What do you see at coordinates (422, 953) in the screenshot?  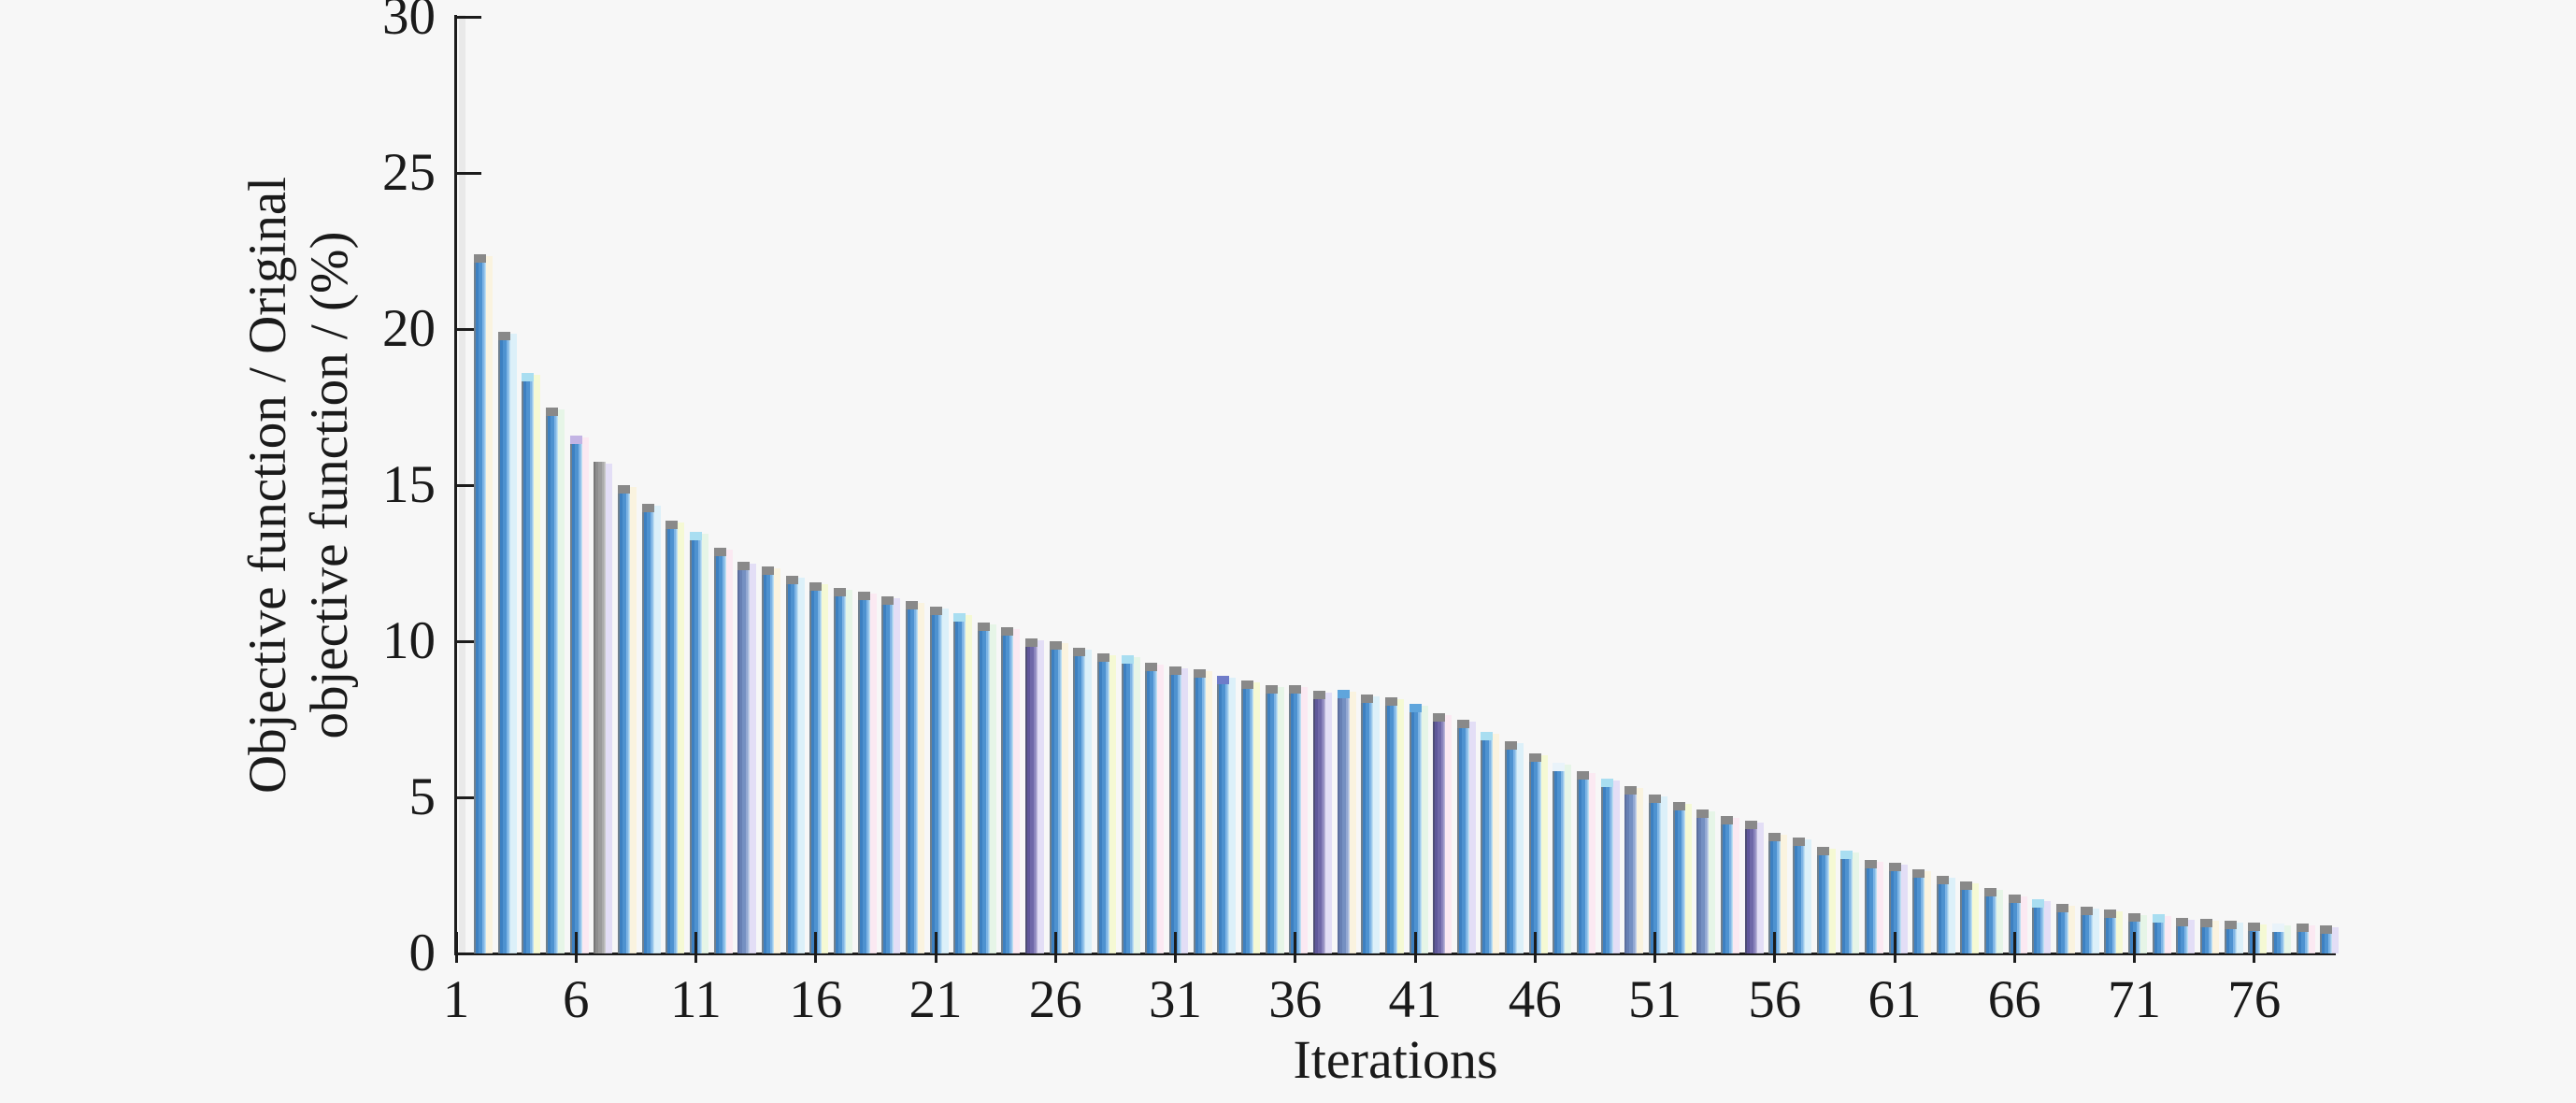 I see `y-tick-label: 0` at bounding box center [422, 953].